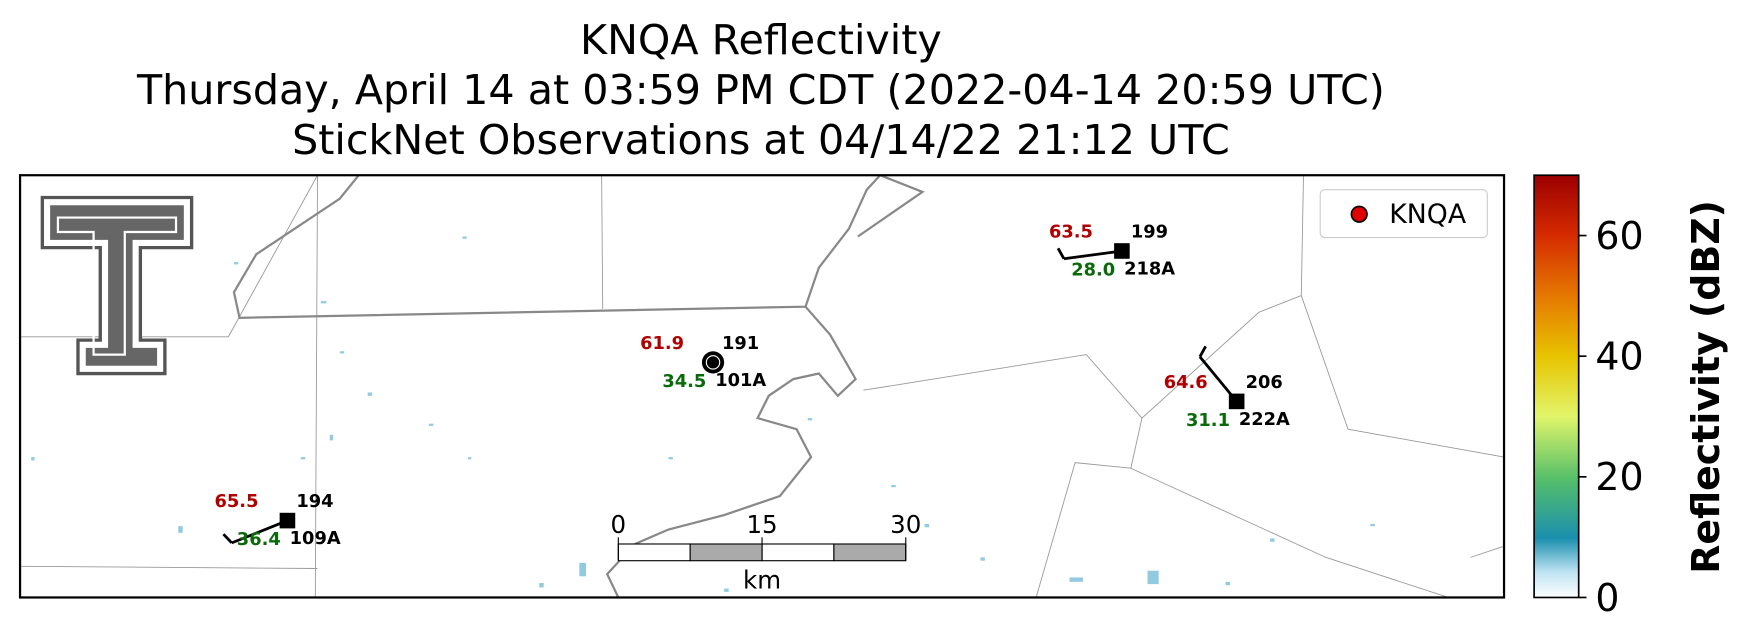 The image size is (1738, 639). Describe the element at coordinates (1071, 232) in the screenshot. I see `temperature: 63.5` at that location.